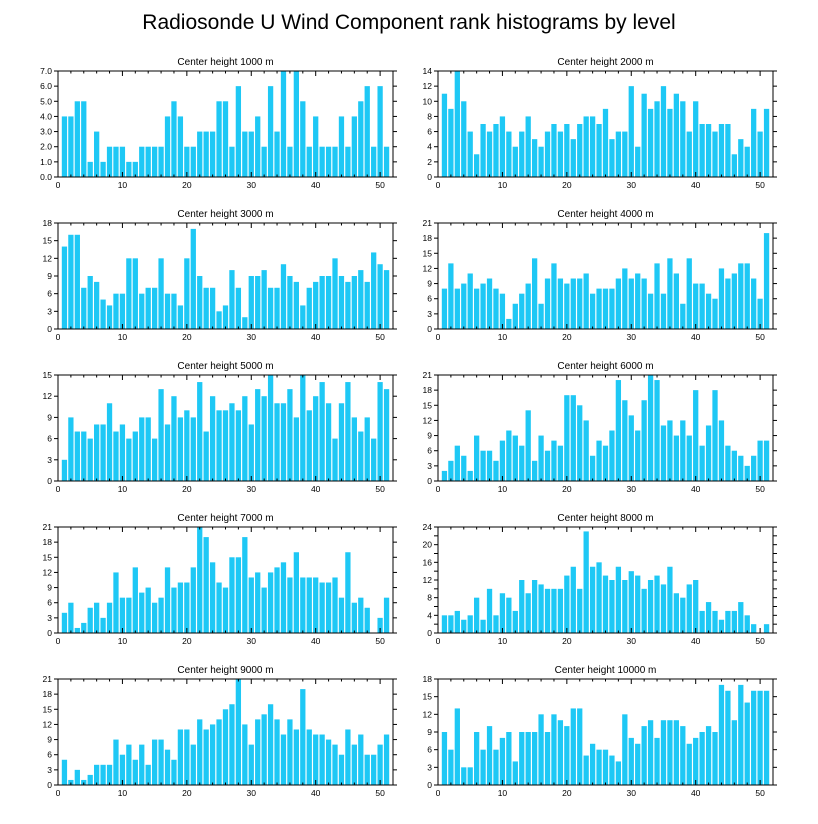 This screenshot has height=824, width=818. I want to click on panel-title: Center height 2000 m, so click(605, 62).